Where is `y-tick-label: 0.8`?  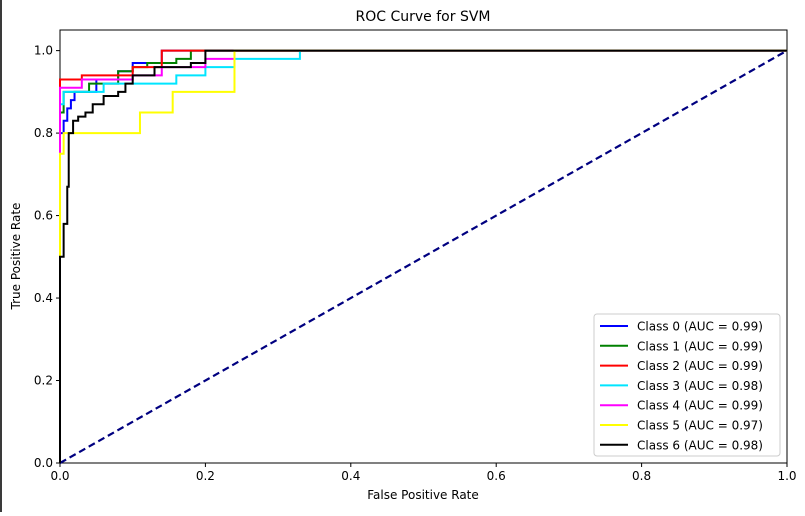 y-tick-label: 0.8 is located at coordinates (43, 133).